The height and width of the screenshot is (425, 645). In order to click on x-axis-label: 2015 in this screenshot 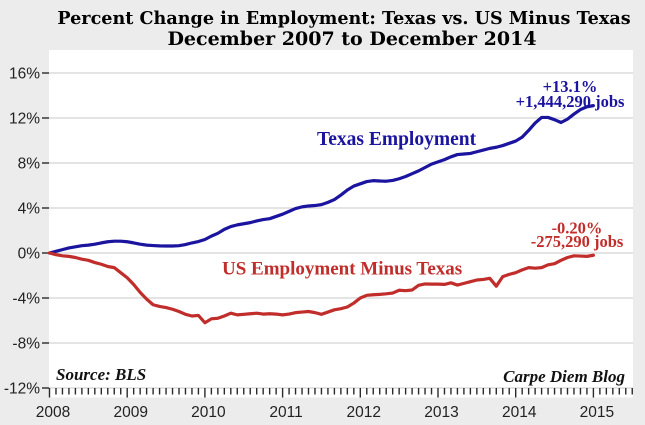, I will do `click(597, 412)`.